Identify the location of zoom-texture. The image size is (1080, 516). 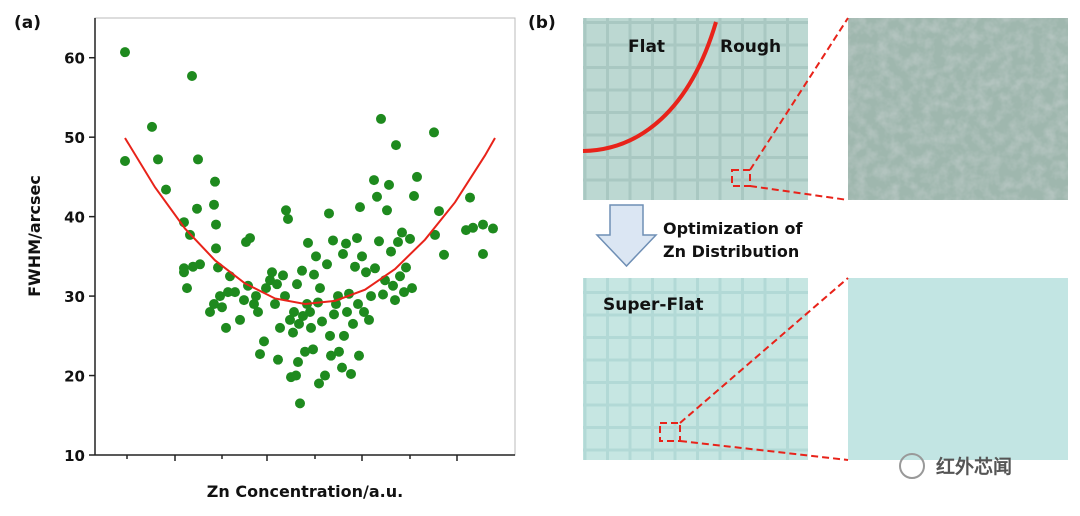
(958, 109).